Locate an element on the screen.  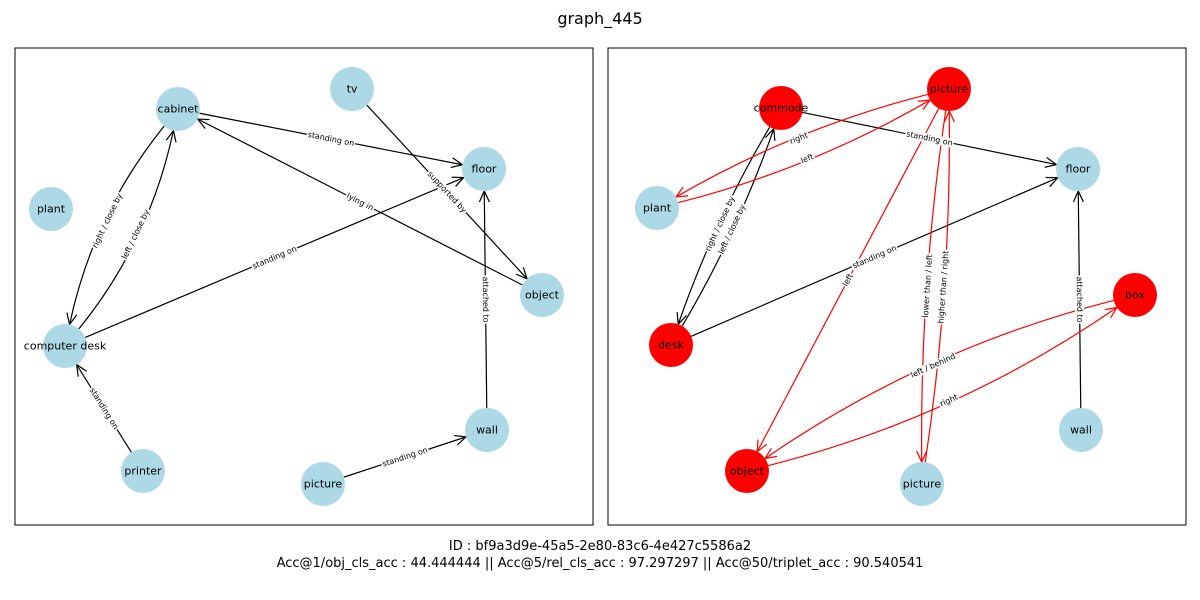
arrowhead-object-to-box is located at coordinates (1111, 312).